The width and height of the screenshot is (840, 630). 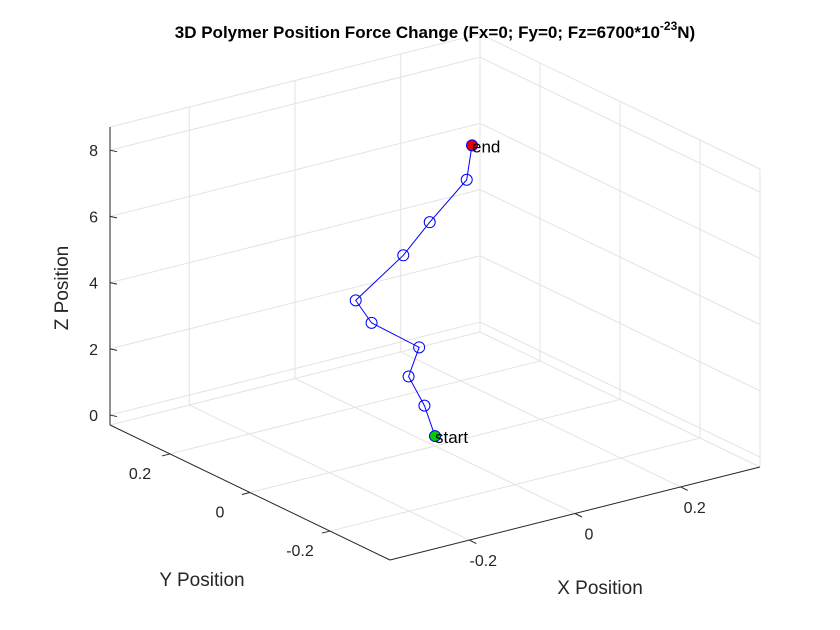 I want to click on polymer-series, so click(x=413, y=291).